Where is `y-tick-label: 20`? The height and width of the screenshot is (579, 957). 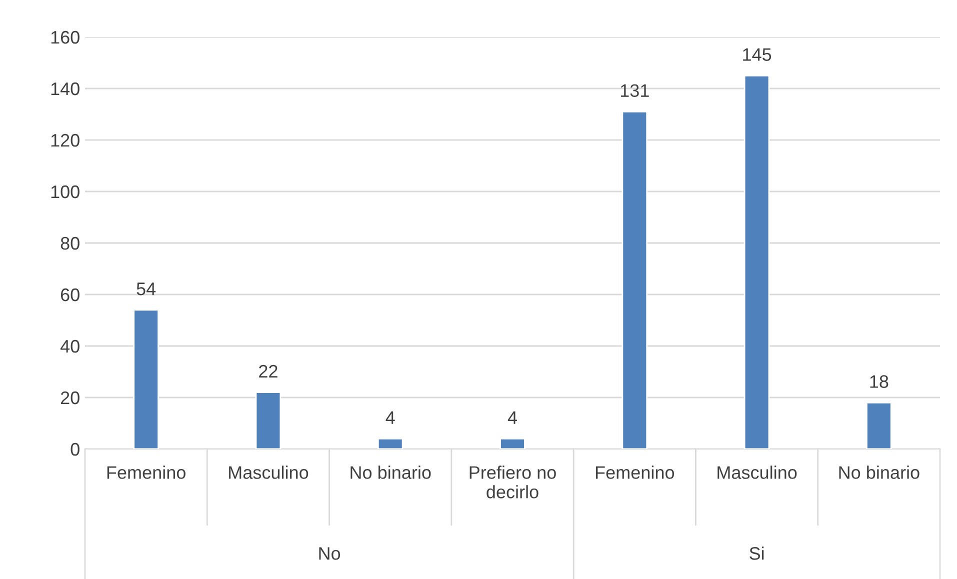
y-tick-label: 20 is located at coordinates (70, 397).